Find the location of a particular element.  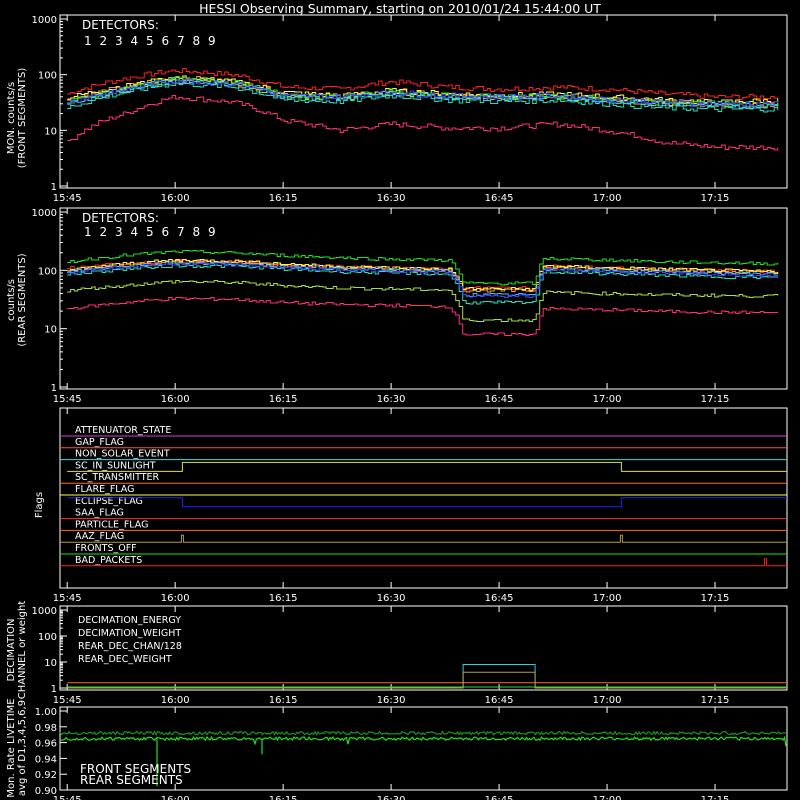

flags-x-tick-label: 16:45 is located at coordinates (499, 598).